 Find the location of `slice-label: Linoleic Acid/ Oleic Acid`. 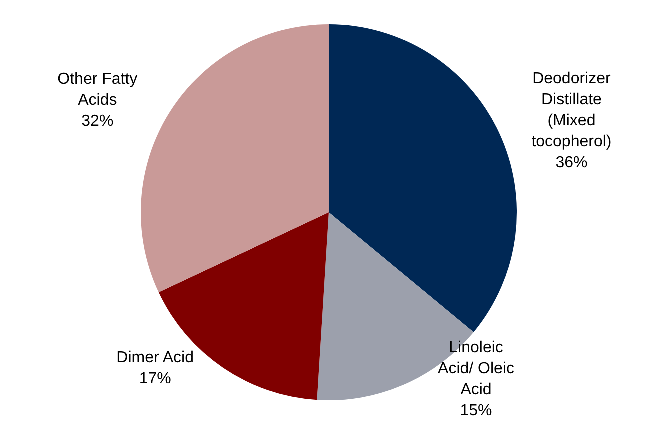

slice-label: Linoleic Acid/ Oleic Acid is located at coordinates (476, 369).